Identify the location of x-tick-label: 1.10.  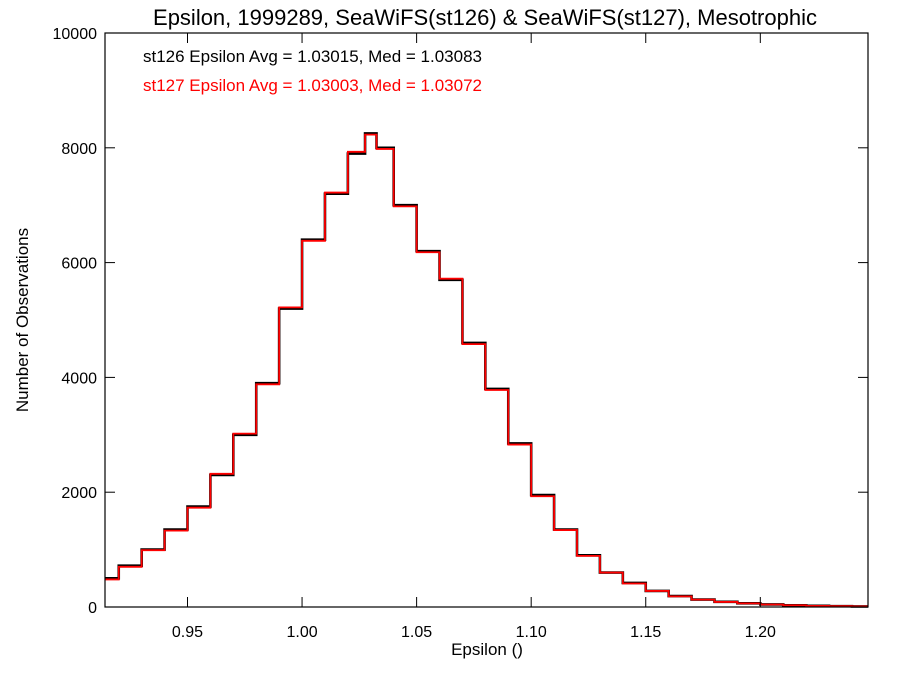
(531, 632).